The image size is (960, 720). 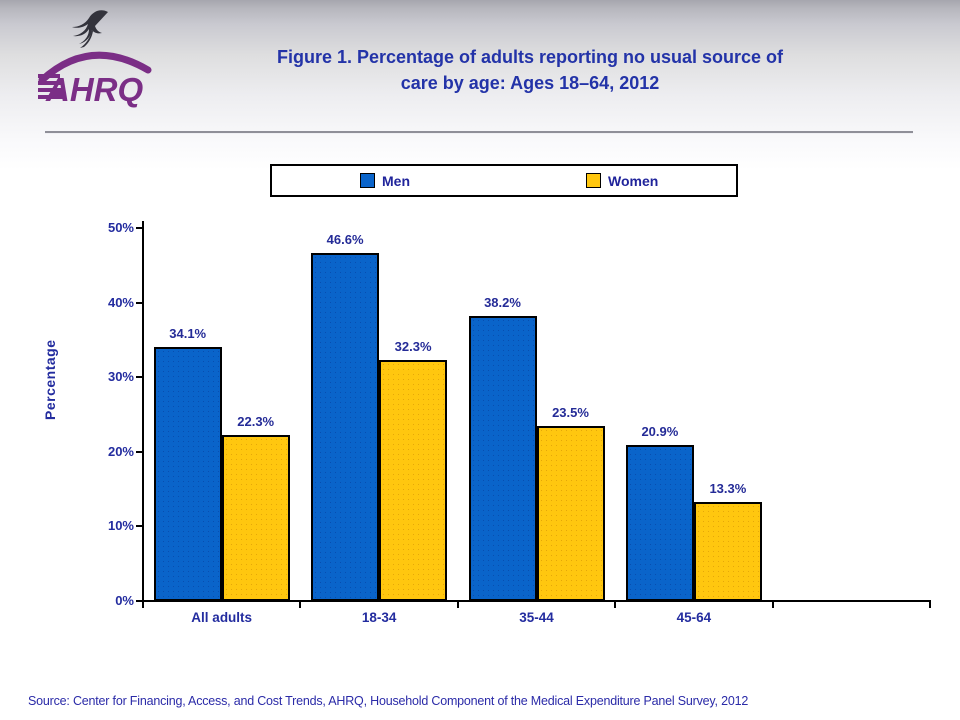 What do you see at coordinates (593, 180) in the screenshot?
I see `legend-swatch-women` at bounding box center [593, 180].